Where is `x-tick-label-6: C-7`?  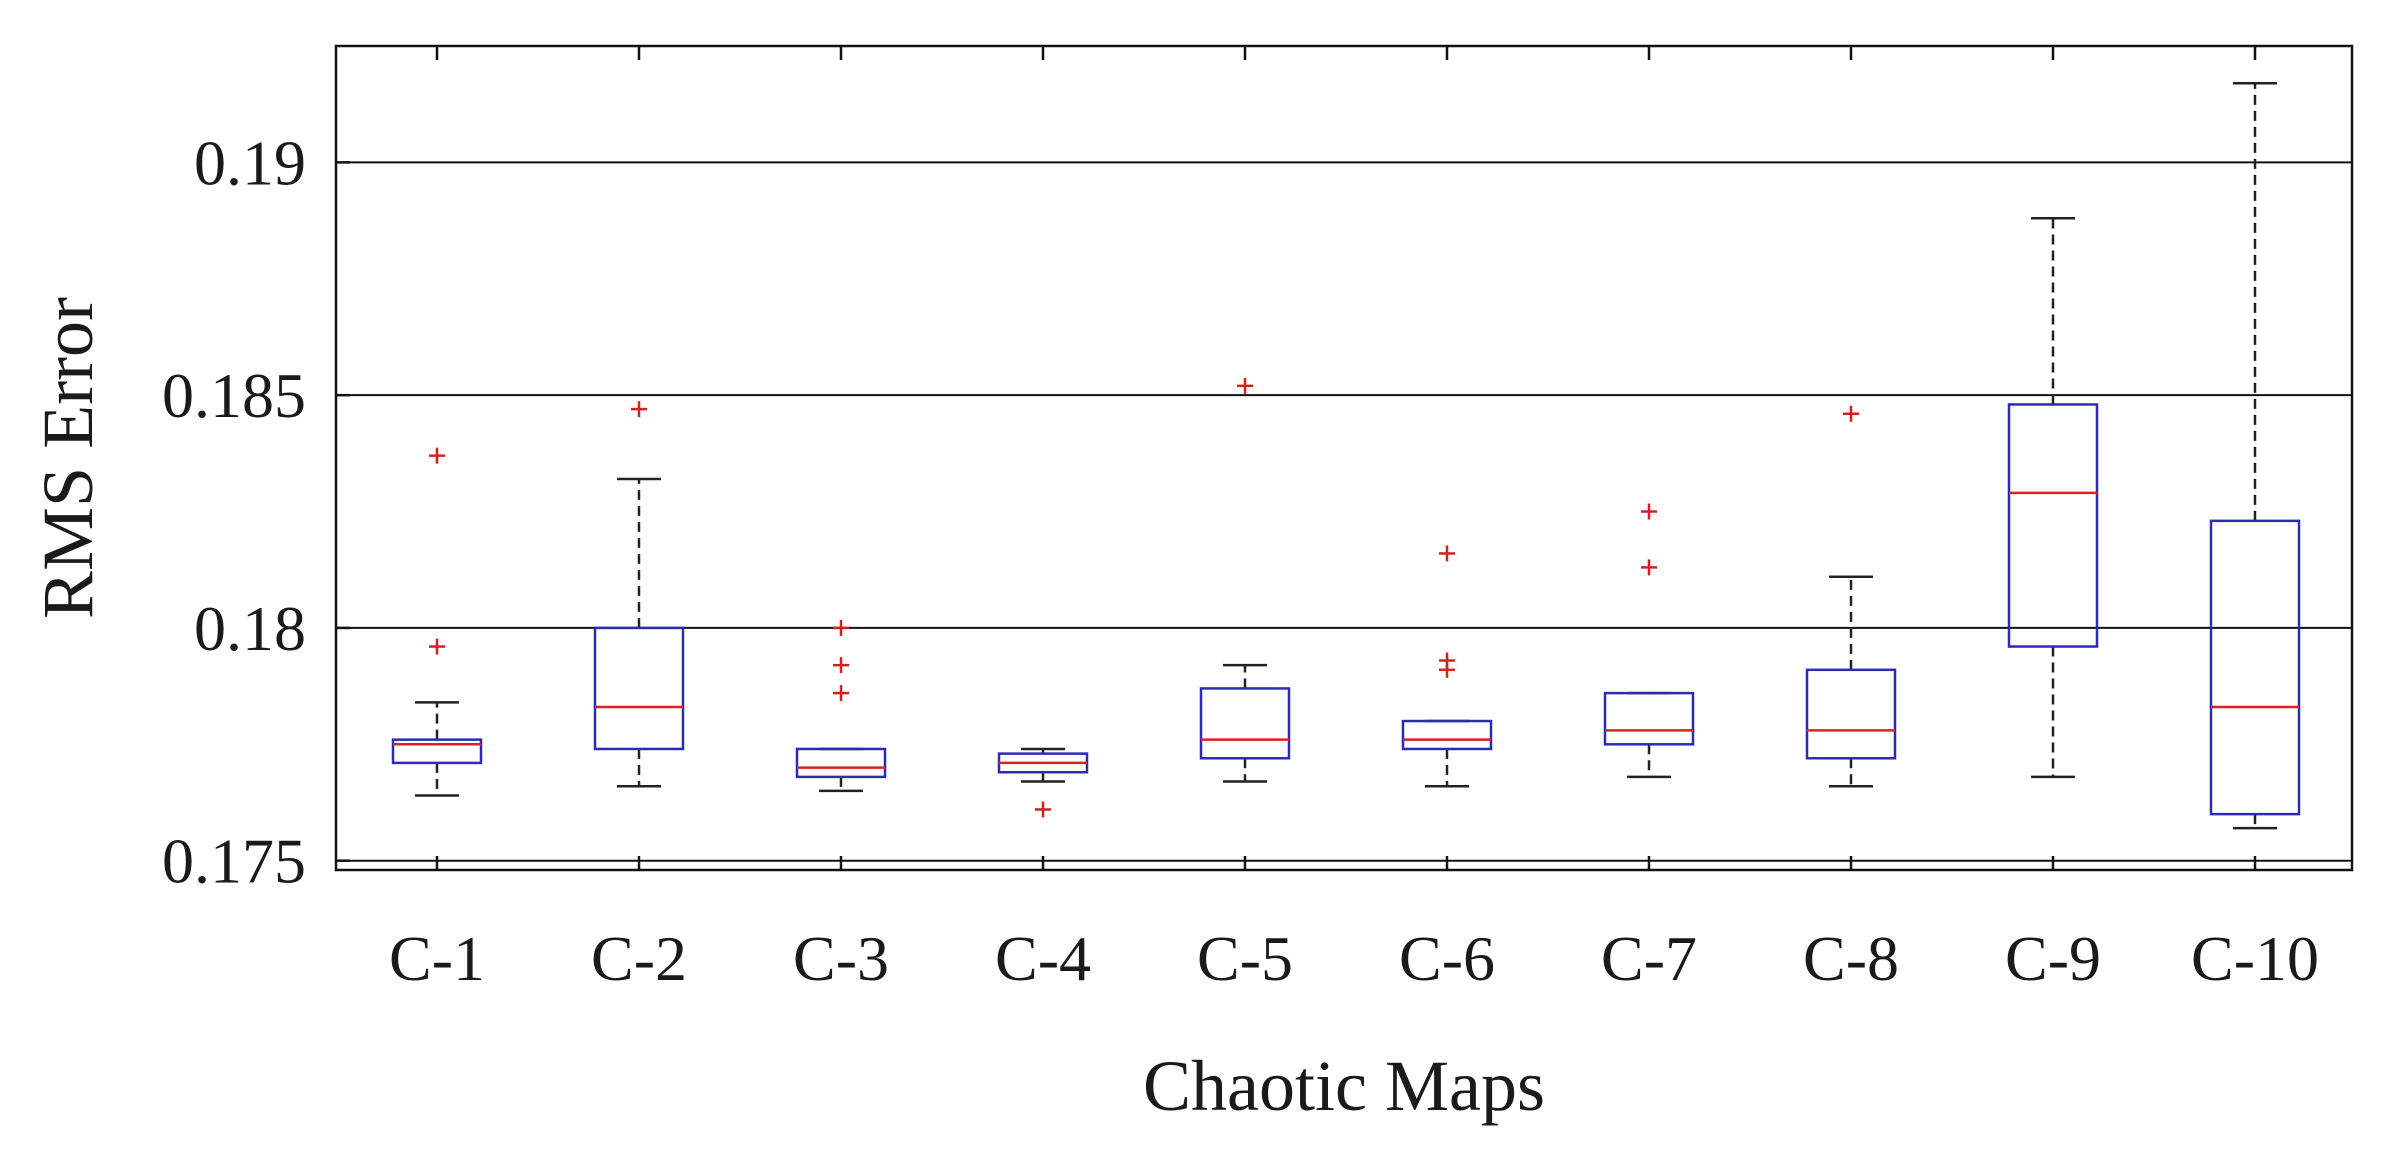
x-tick-label-6: C-7 is located at coordinates (1649, 958).